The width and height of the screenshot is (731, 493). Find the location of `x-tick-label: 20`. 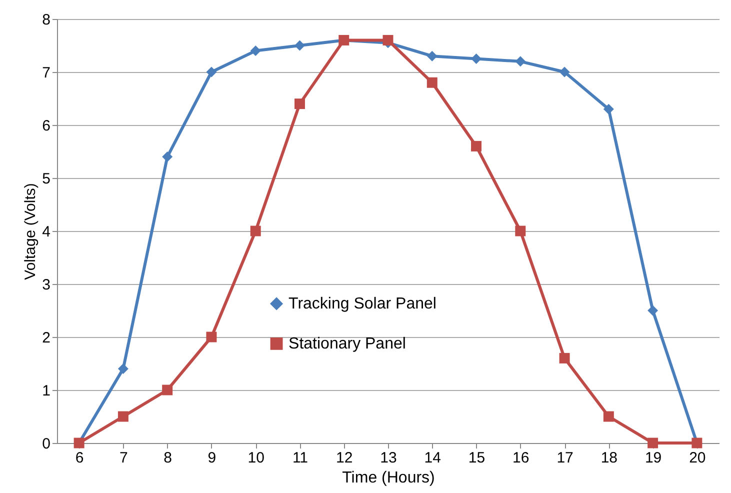

x-tick-label: 20 is located at coordinates (697, 458).